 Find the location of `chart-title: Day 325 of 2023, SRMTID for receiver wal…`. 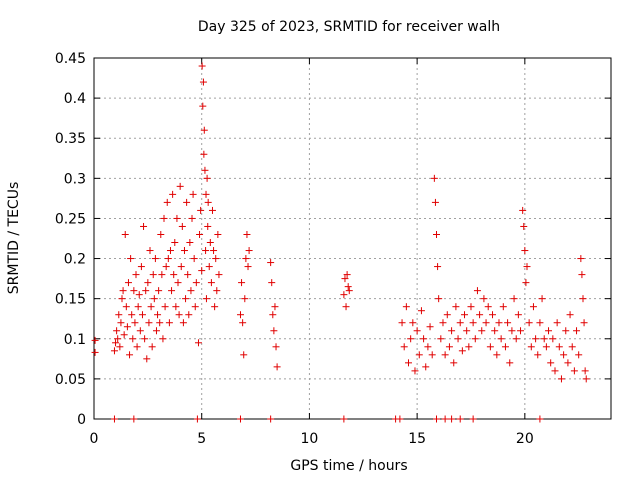

chart-title: Day 325 of 2023, SRMTID for receiver wal… is located at coordinates (349, 27).